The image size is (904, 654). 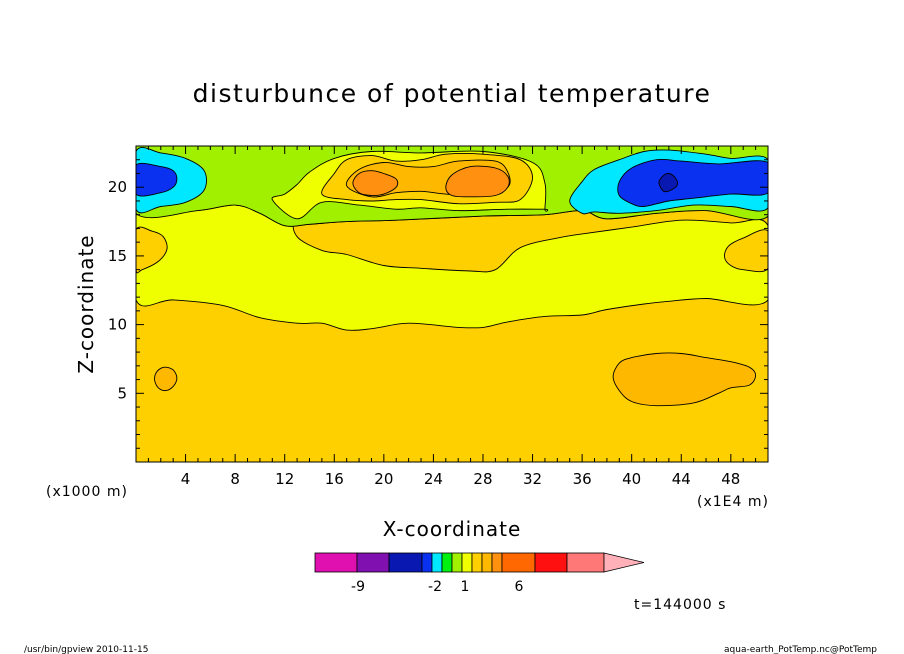 What do you see at coordinates (375, 183) in the screenshot?
I see `contour-region-band-3-4-left-high-a` at bounding box center [375, 183].